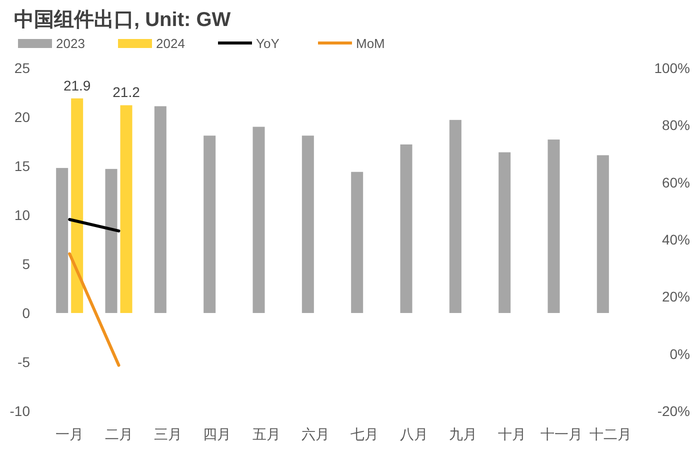 Image resolution: width=699 pixels, height=456 pixels. Describe the element at coordinates (26, 313) in the screenshot. I see `y-tick-label: 0` at that location.